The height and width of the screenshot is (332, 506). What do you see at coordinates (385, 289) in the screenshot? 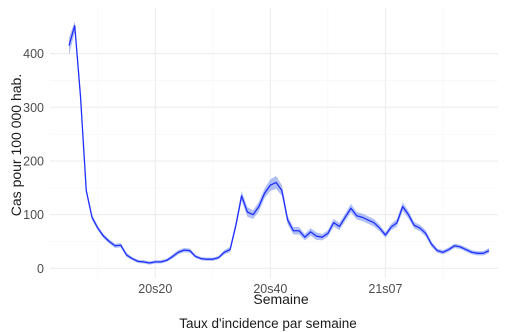
I see `x-tick-label: 21s07` at bounding box center [385, 289].